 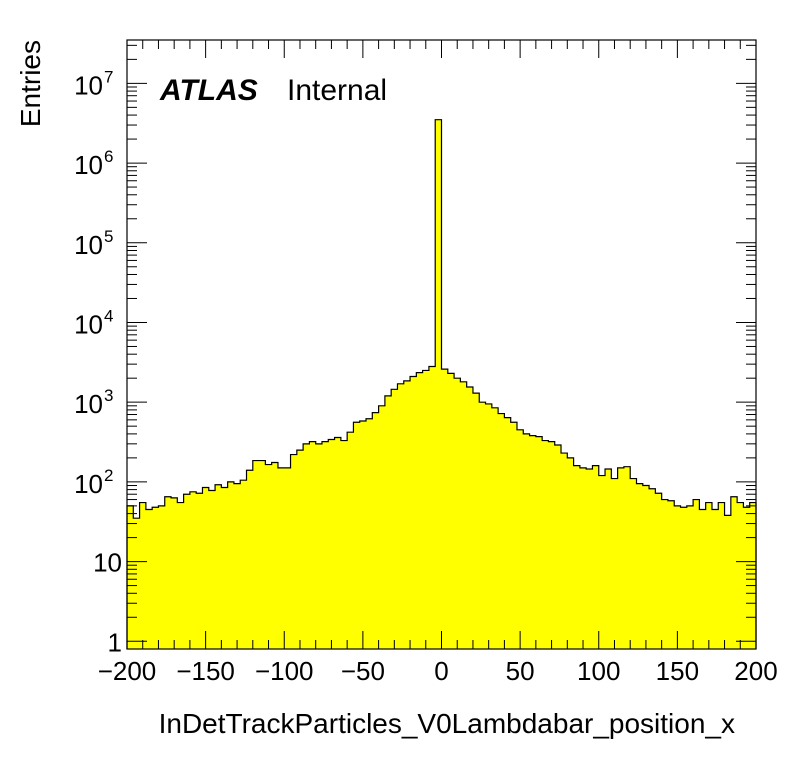 I want to click on y-tick-label: 10, so click(x=107, y=563).